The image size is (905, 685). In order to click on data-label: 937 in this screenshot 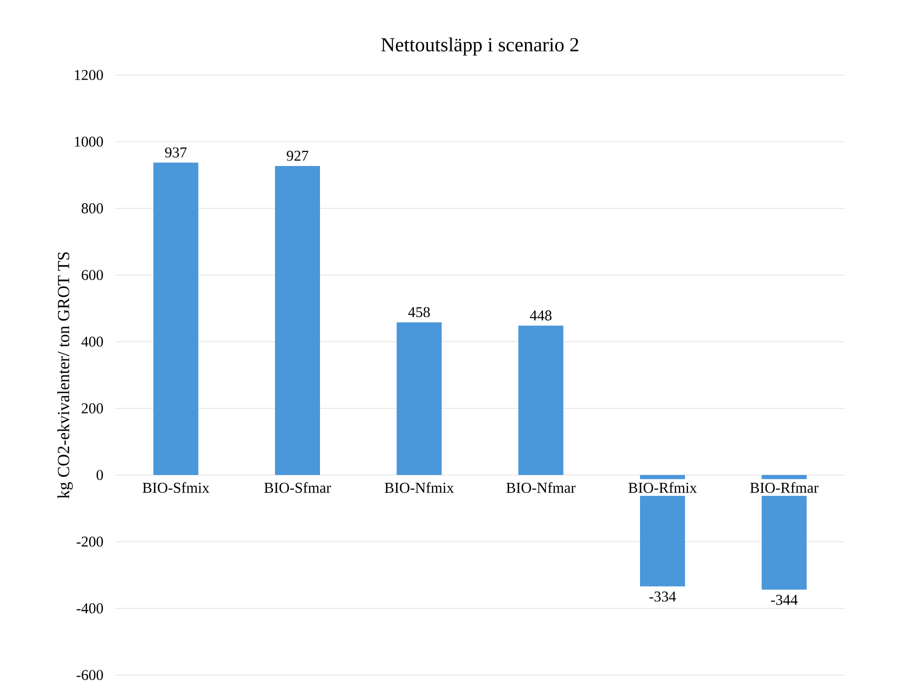, I will do `click(176, 152)`.